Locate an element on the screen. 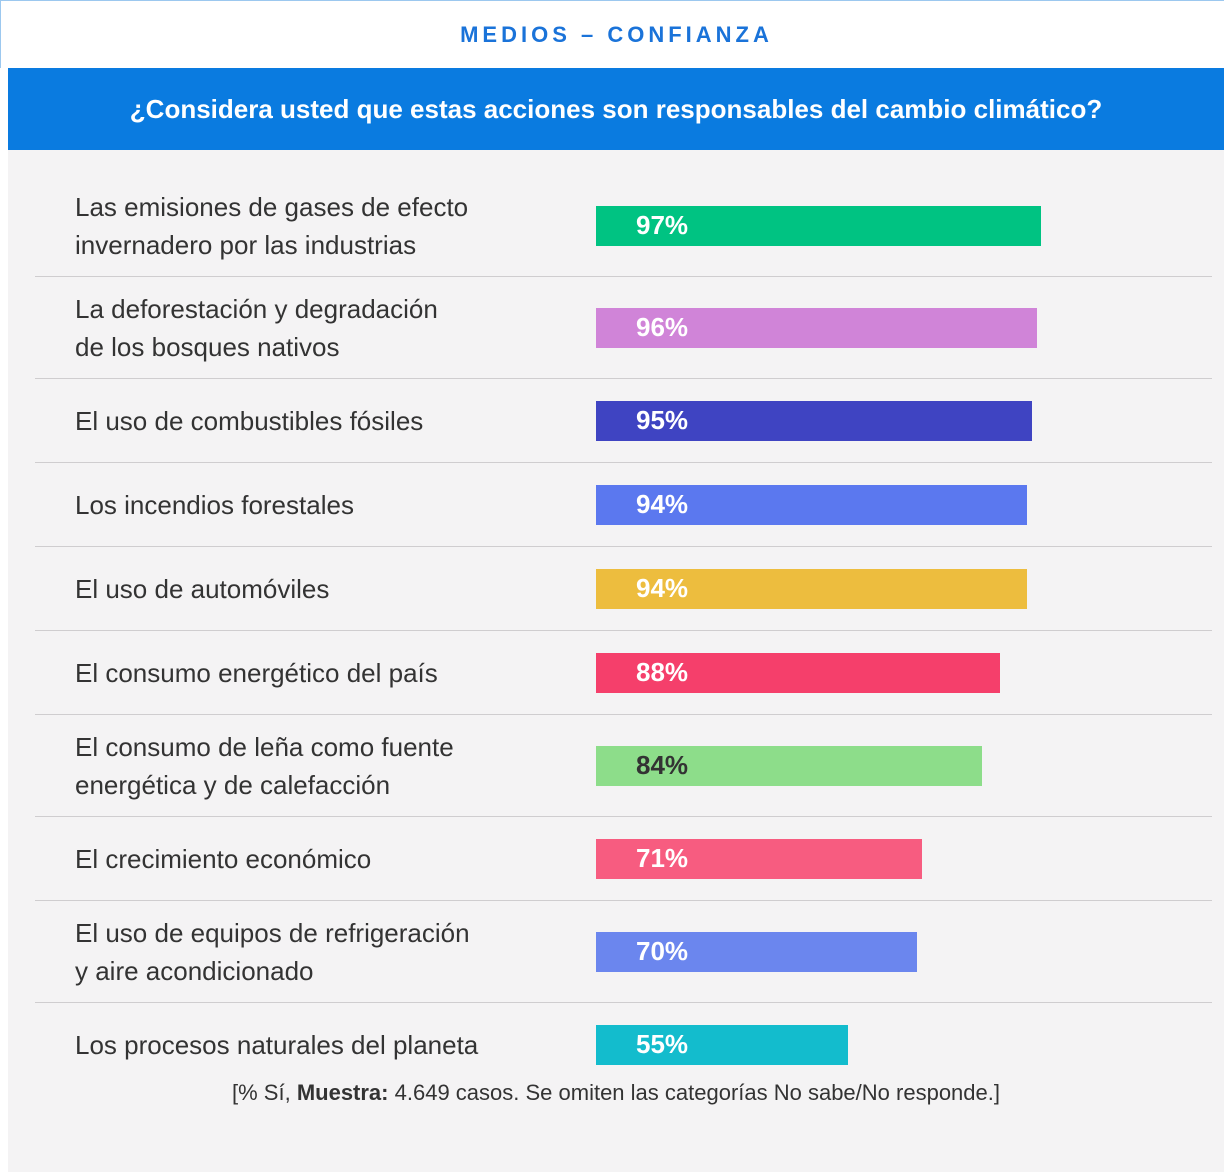 The image size is (1224, 1172). bar: 88% is located at coordinates (798, 672).